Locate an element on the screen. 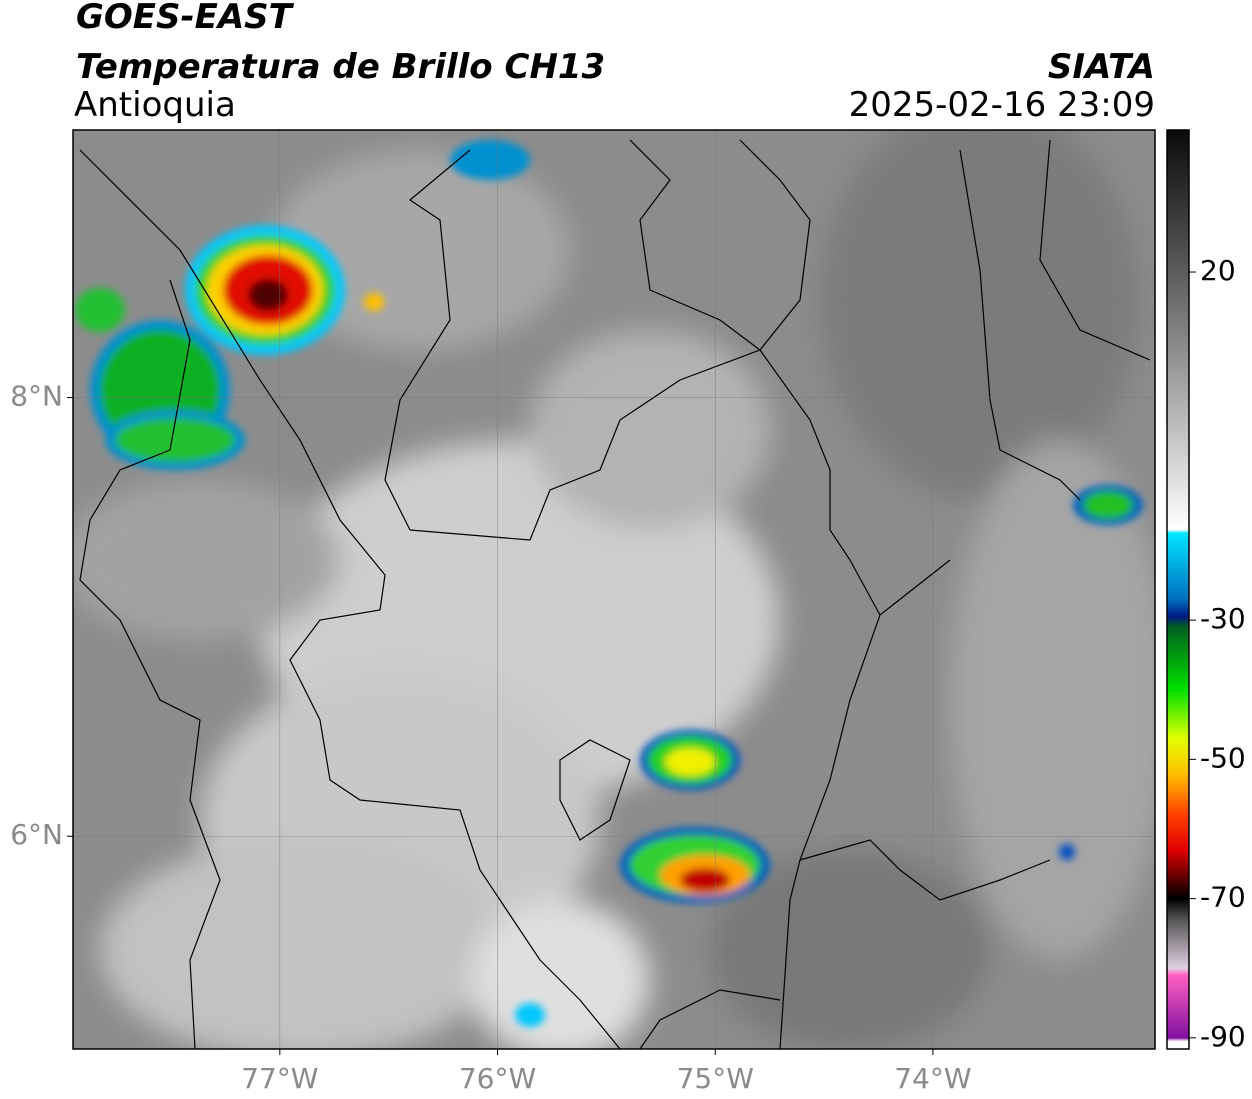 This screenshot has width=1252, height=1099. title: GOES-EAST is located at coordinates (185, 18).